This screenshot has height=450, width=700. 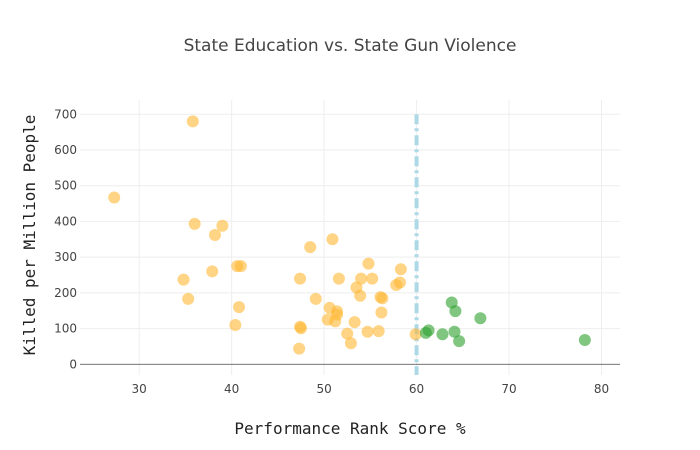 What do you see at coordinates (29, 235) in the screenshot?
I see `y-axis-title: Killed per Million People` at bounding box center [29, 235].